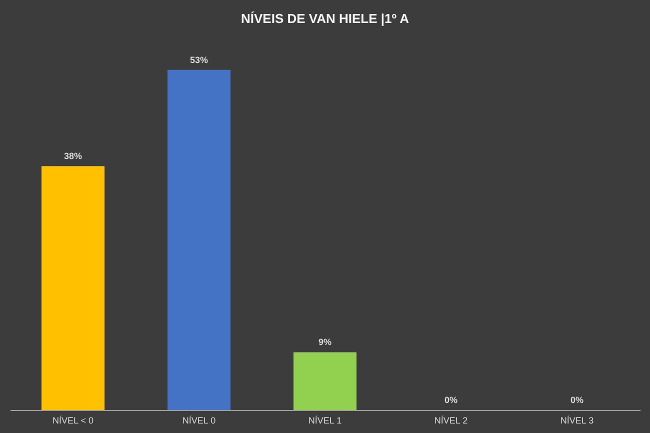  I want to click on x-tick-label: NÍVEL < 0, so click(73, 421).